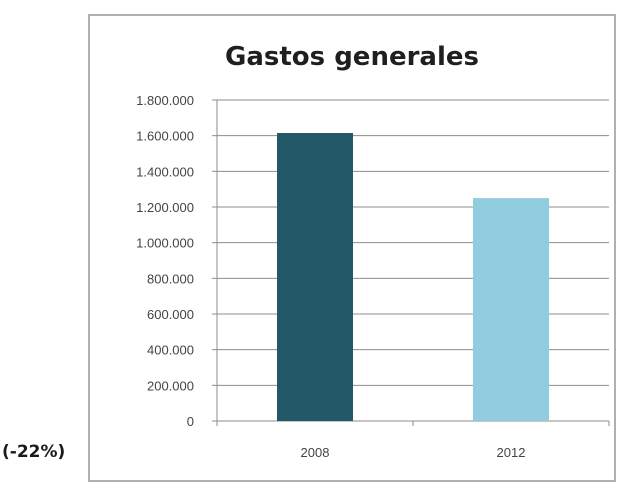 This screenshot has height=489, width=622. What do you see at coordinates (170, 278) in the screenshot?
I see `y-tick-label: 800.000` at bounding box center [170, 278].